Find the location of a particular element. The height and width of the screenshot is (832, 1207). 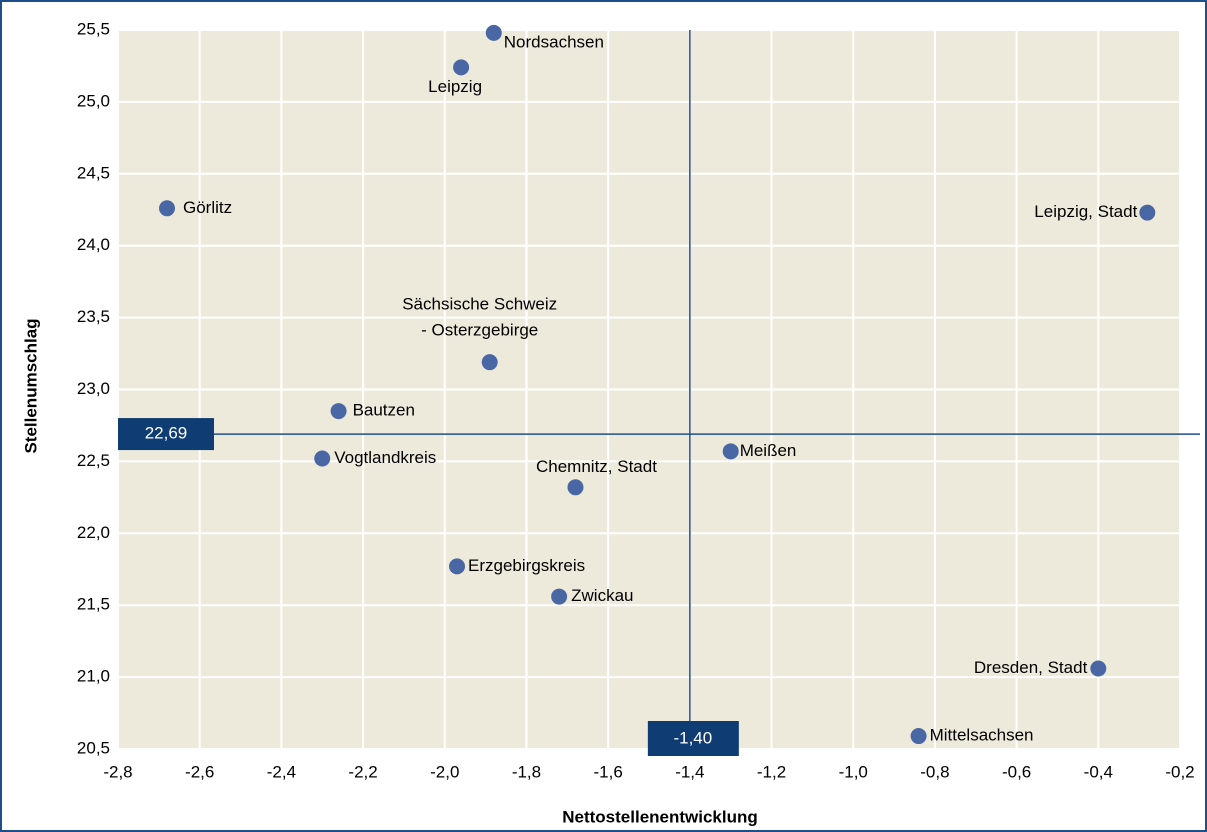

x-axis-title: Nettostellenentwicklung is located at coordinates (660, 816).